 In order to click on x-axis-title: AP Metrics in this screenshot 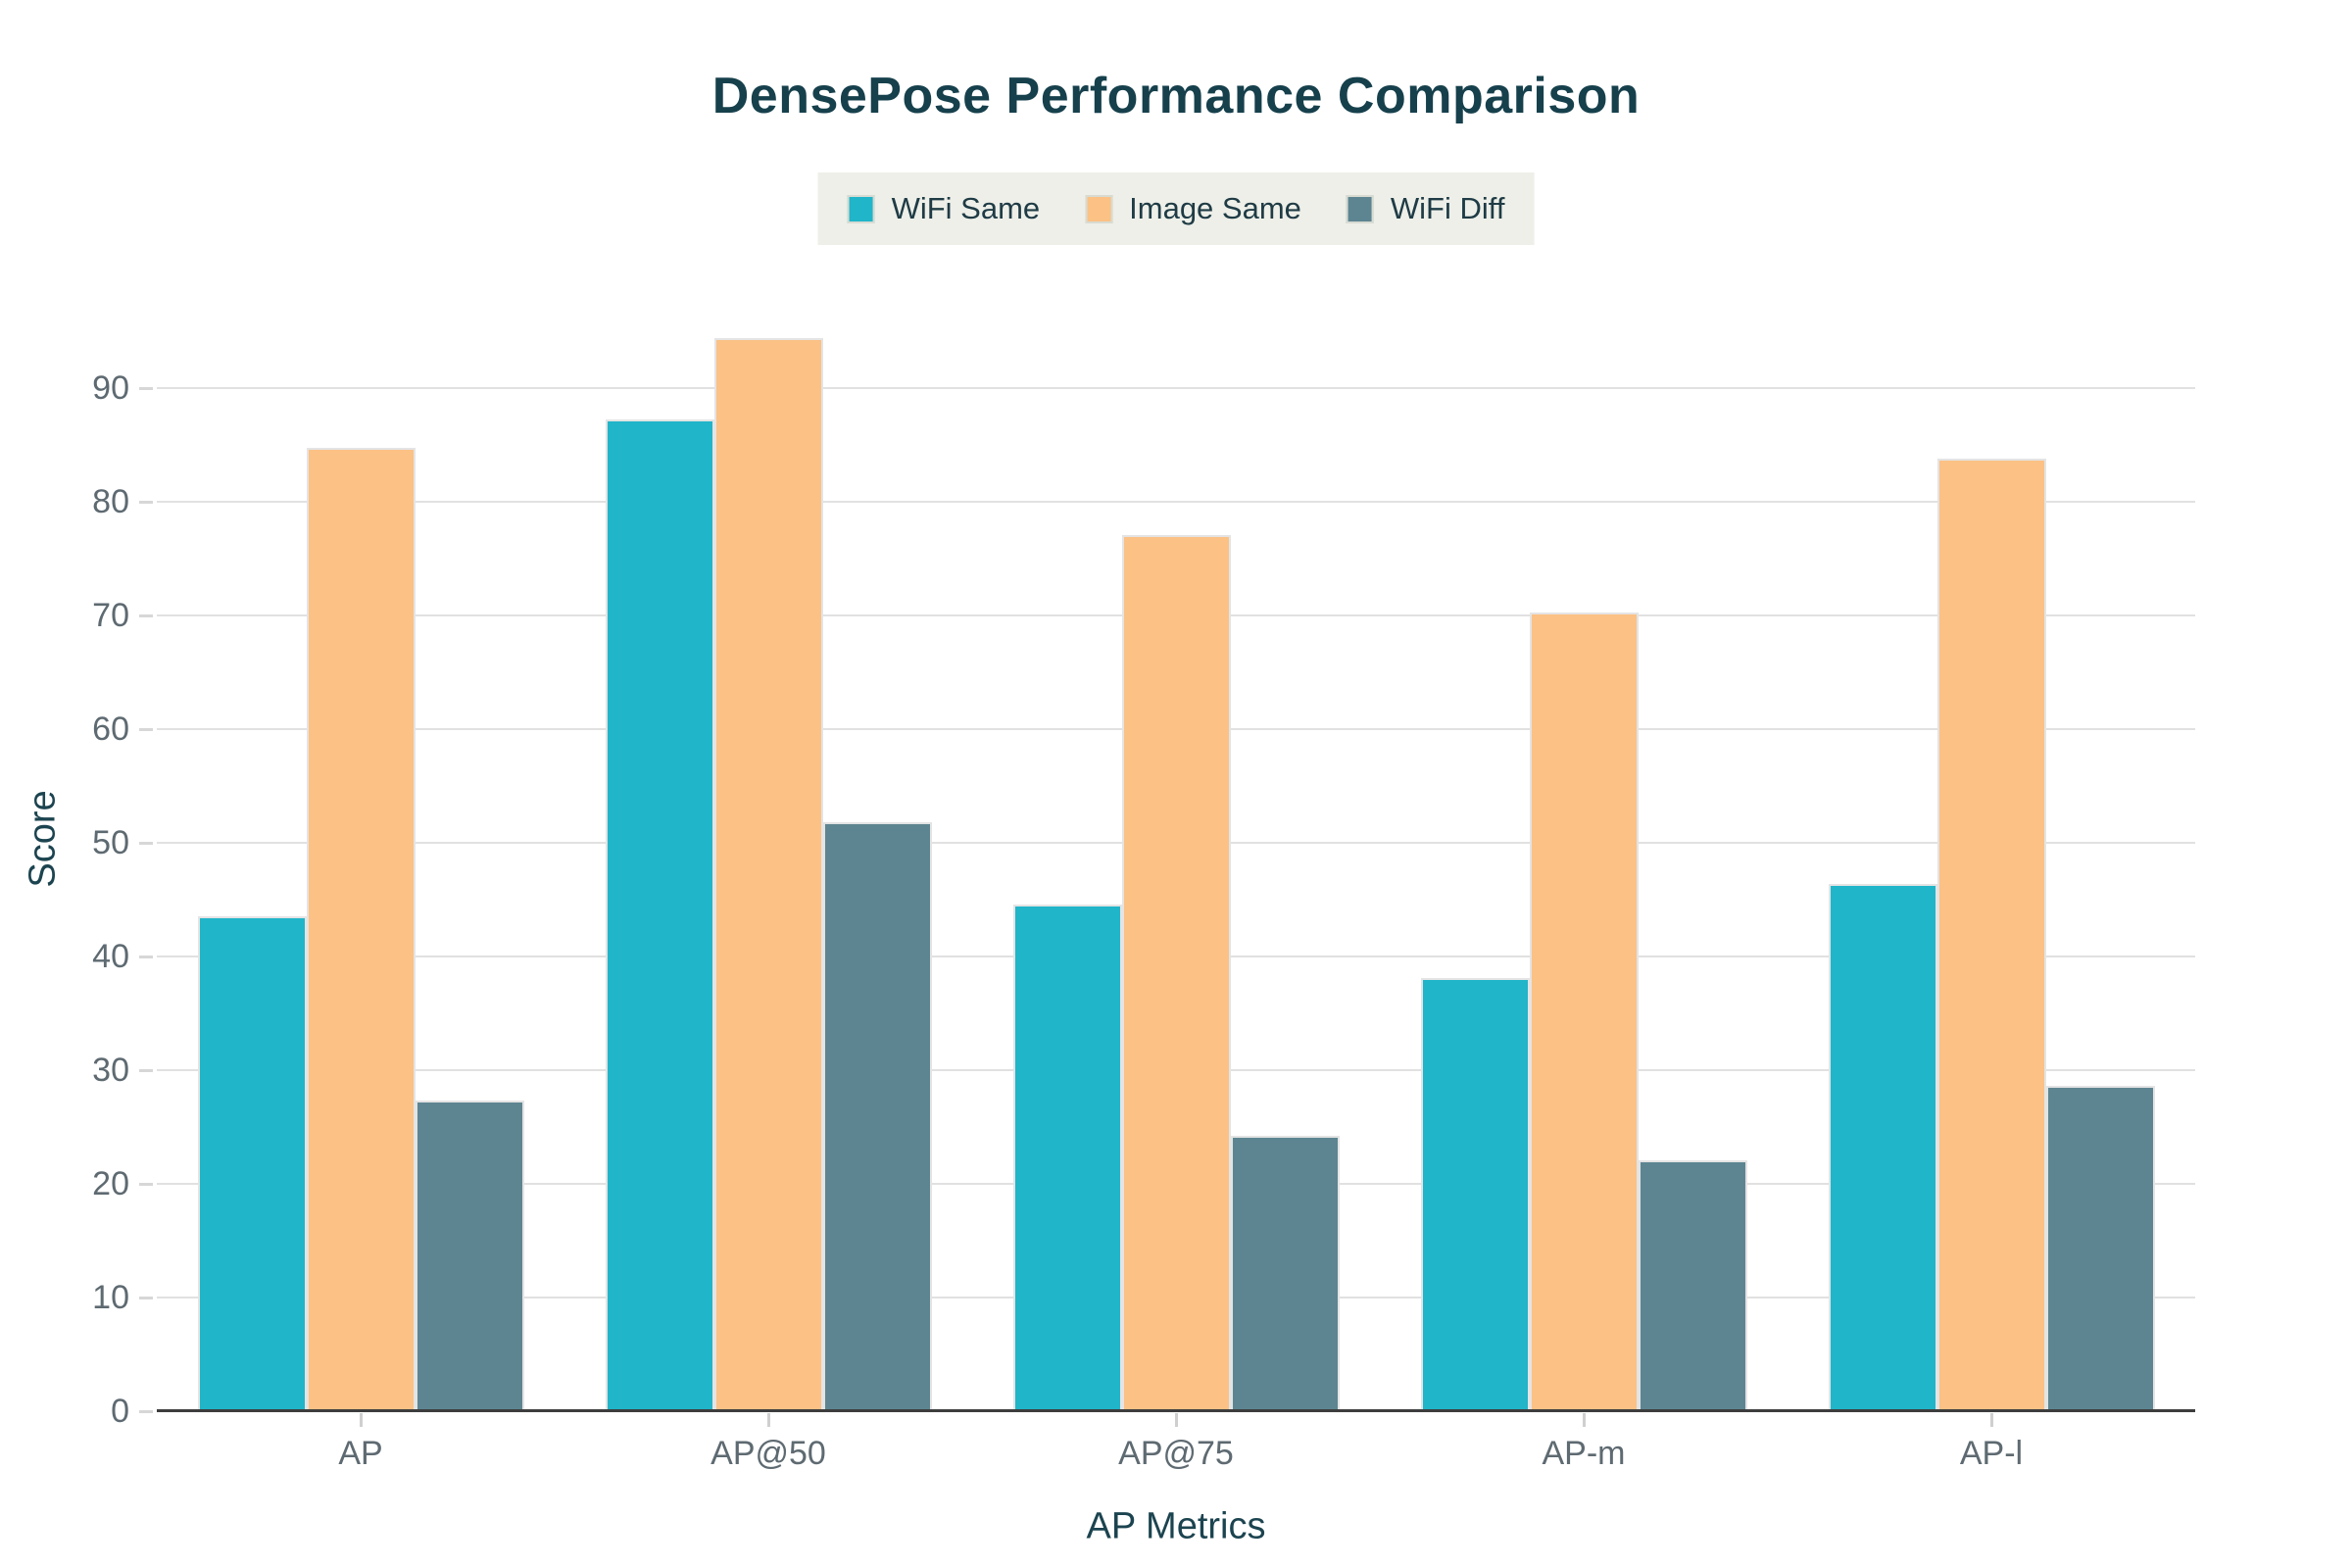, I will do `click(1176, 1526)`.